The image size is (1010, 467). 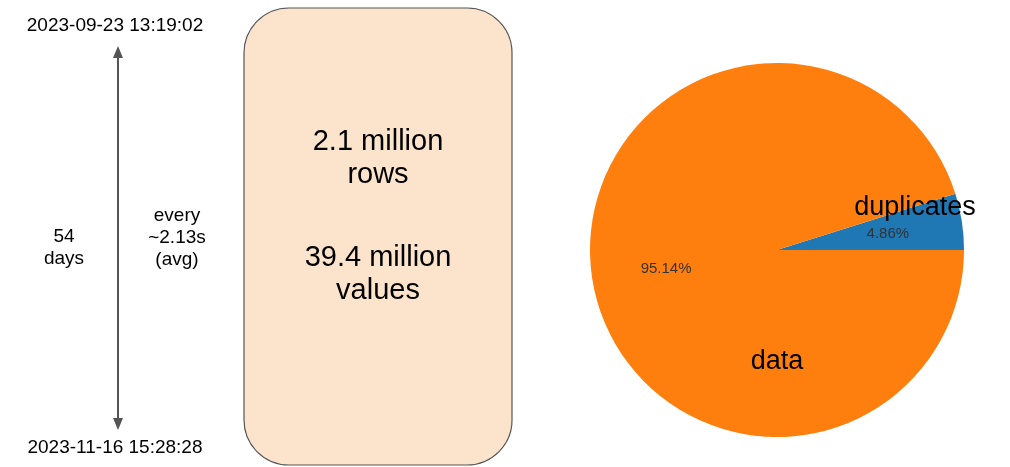 What do you see at coordinates (177, 237) in the screenshot?
I see `text: every ~2.13s (avg)` at bounding box center [177, 237].